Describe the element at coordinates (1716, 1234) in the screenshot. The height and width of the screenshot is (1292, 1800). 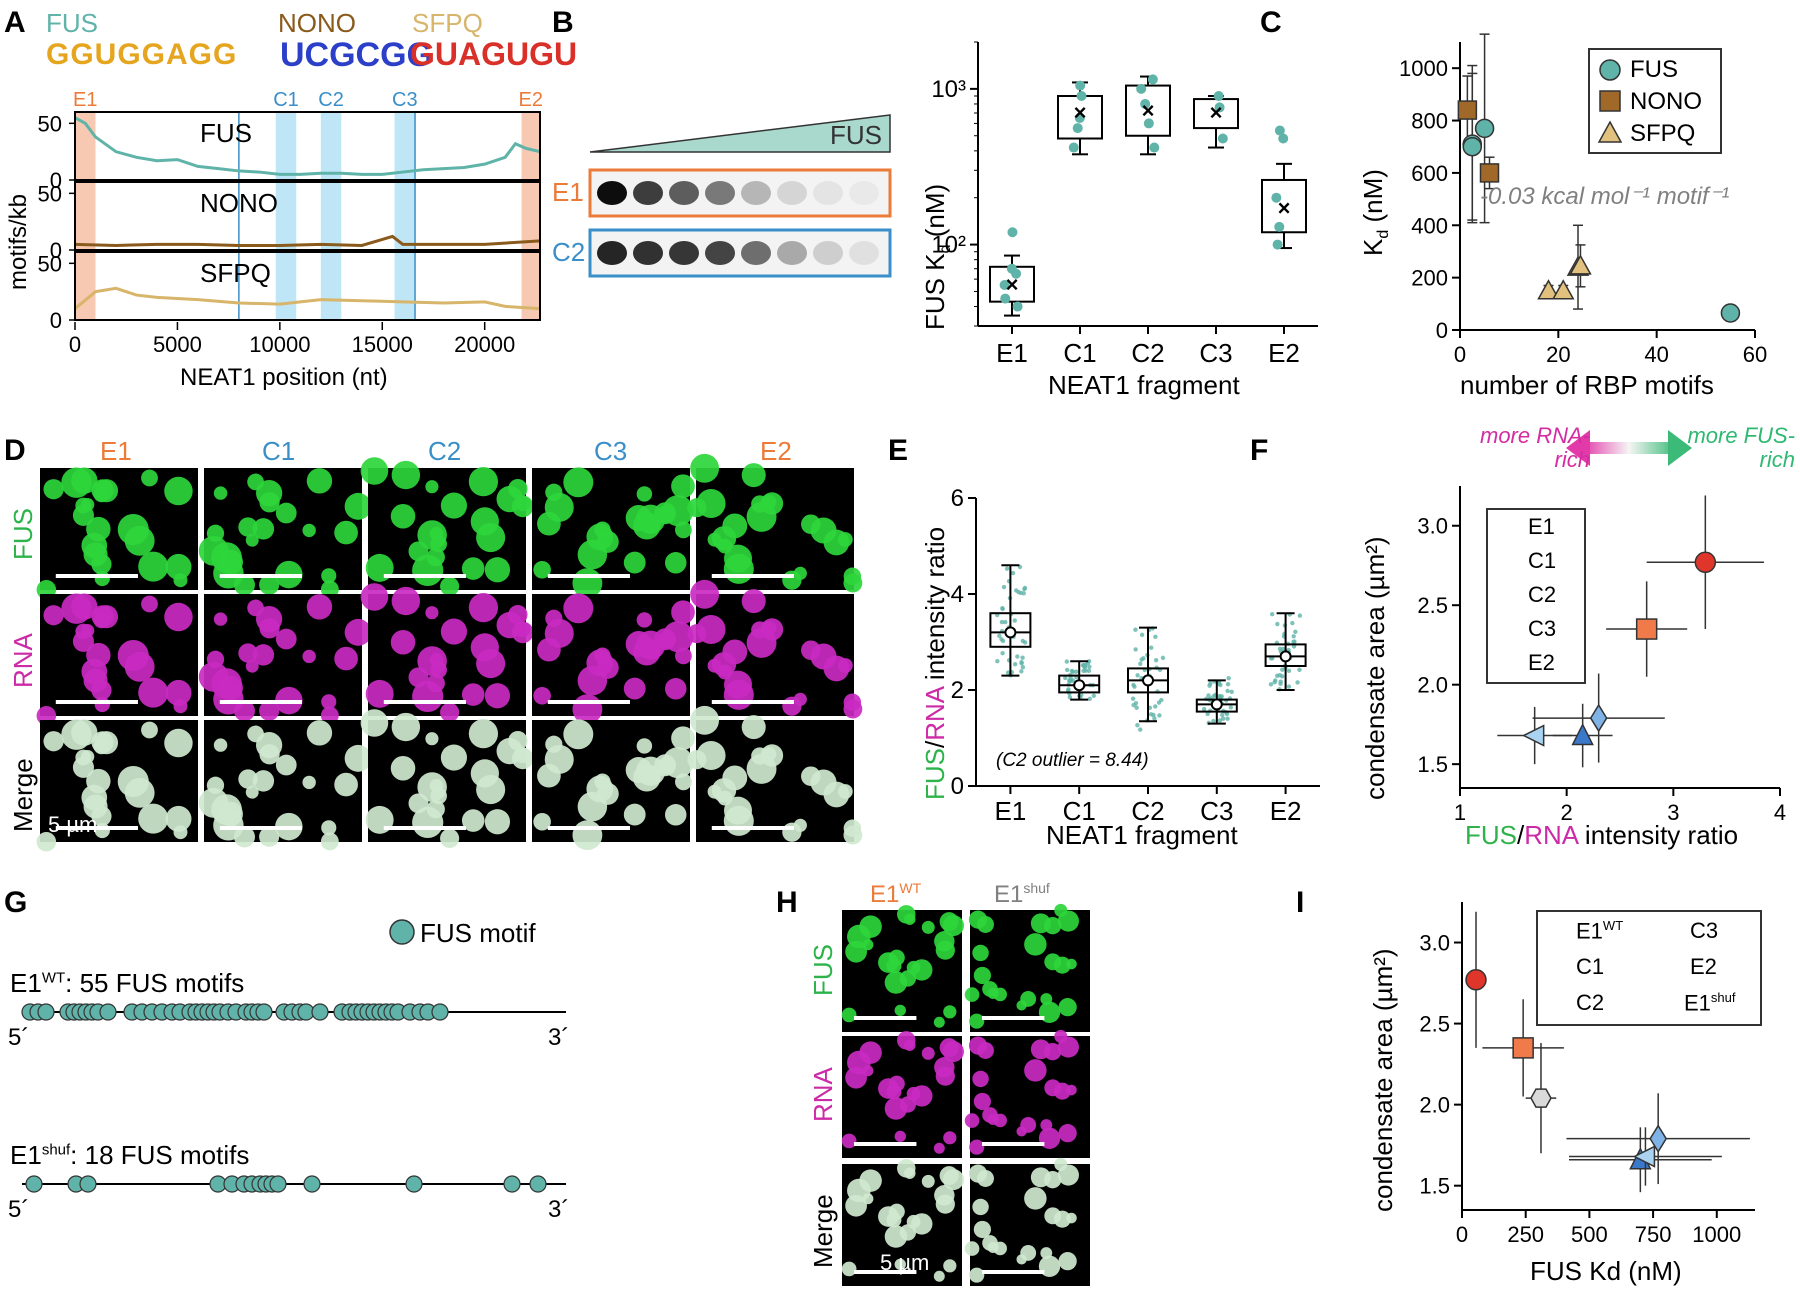
I see `i-xtick-label: 1000` at that location.